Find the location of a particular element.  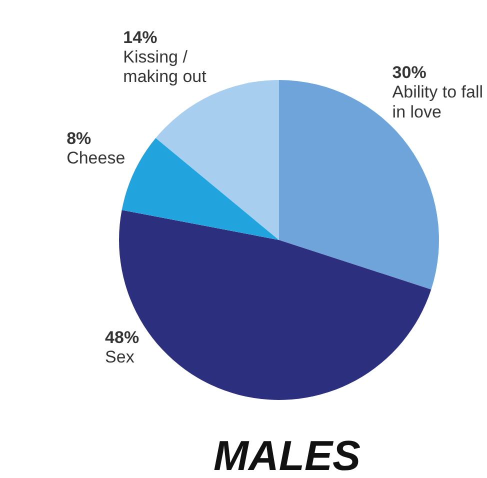

data-label: 30% is located at coordinates (409, 72).